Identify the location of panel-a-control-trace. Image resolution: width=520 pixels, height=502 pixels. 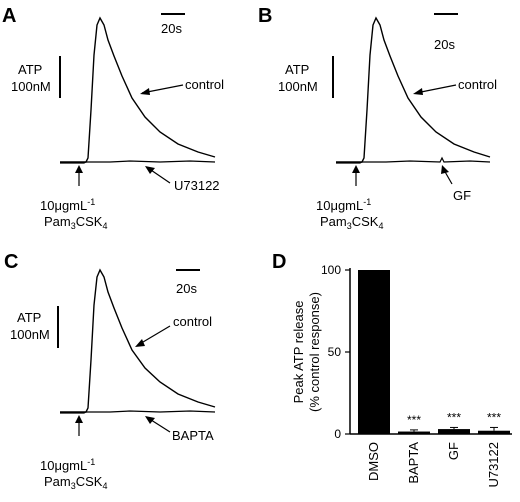
(138, 89).